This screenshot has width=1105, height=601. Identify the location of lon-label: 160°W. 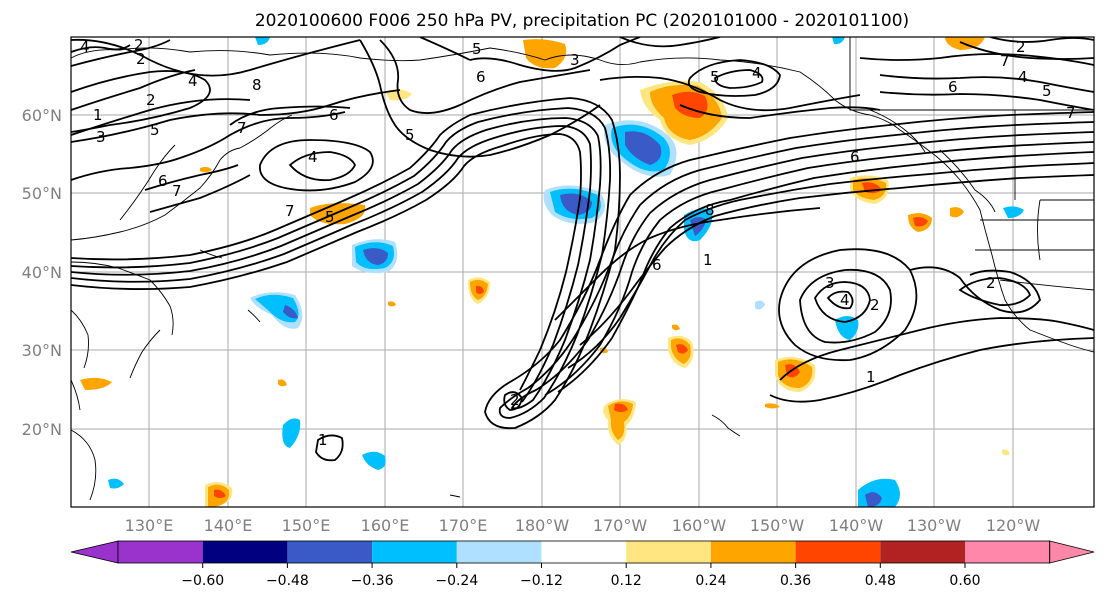
(699, 525).